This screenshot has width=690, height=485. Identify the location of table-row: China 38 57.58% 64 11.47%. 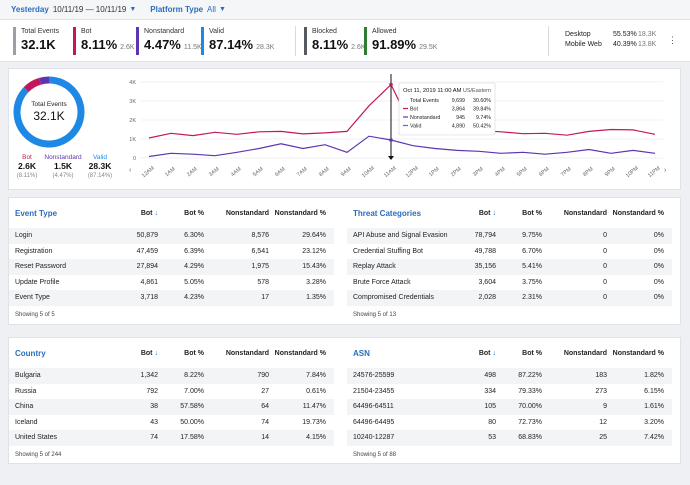
(171, 407).